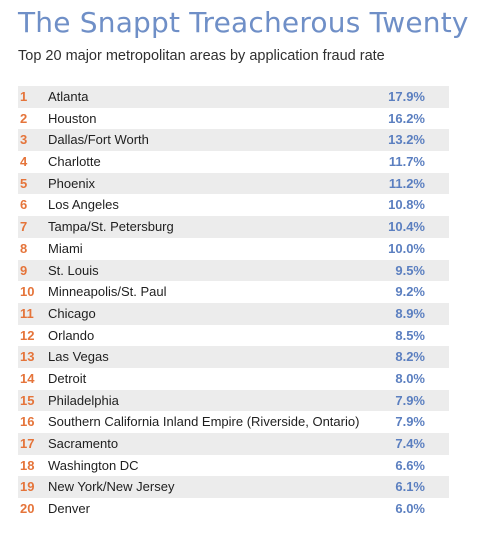 The height and width of the screenshot is (556, 495). Describe the element at coordinates (406, 205) in the screenshot. I see `fraud-rate-value: 10.8%` at that location.